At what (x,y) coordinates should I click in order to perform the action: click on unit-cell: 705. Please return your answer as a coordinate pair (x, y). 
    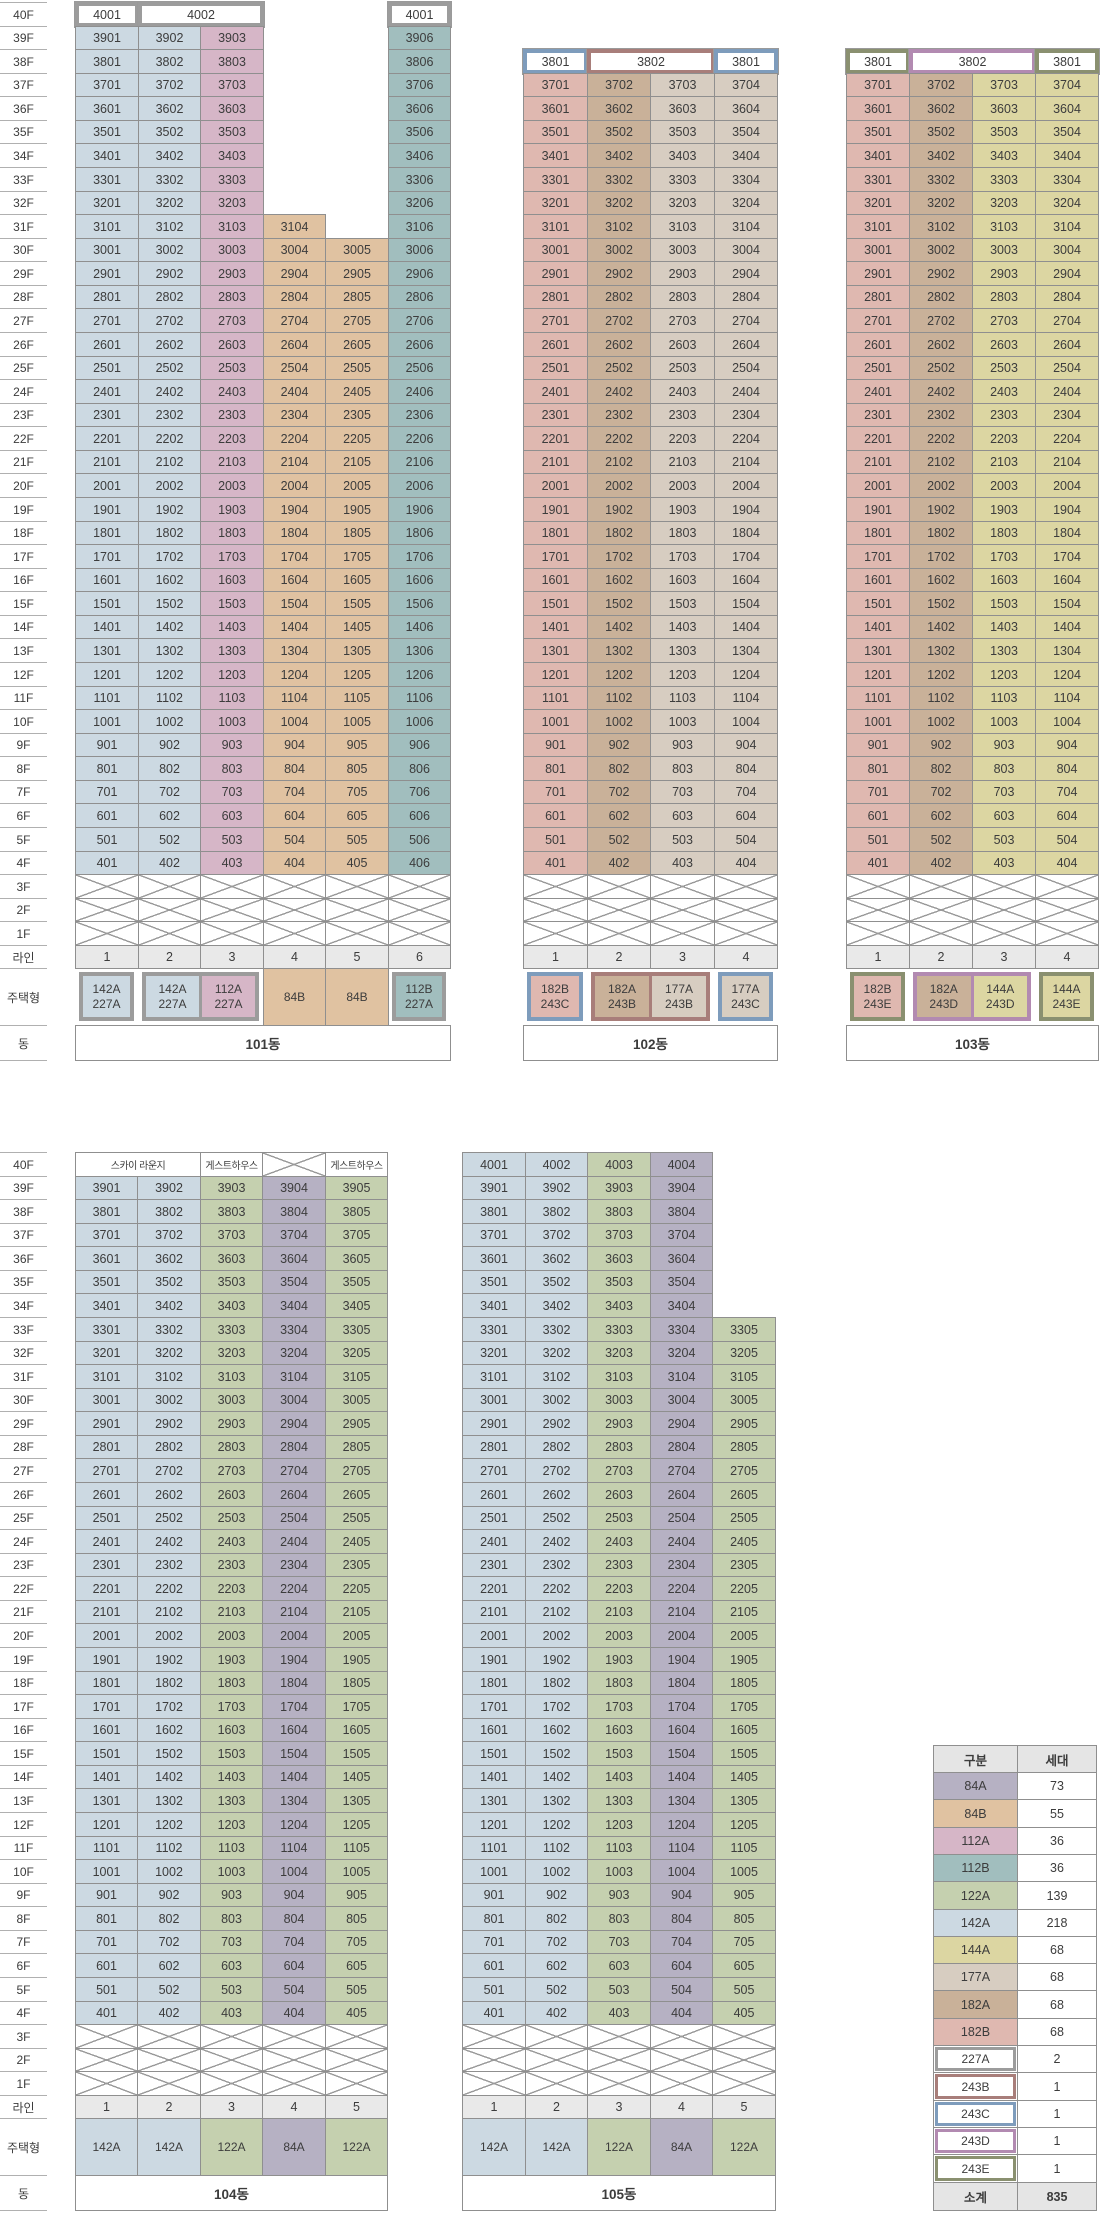
    Looking at the image, I should click on (356, 1942).